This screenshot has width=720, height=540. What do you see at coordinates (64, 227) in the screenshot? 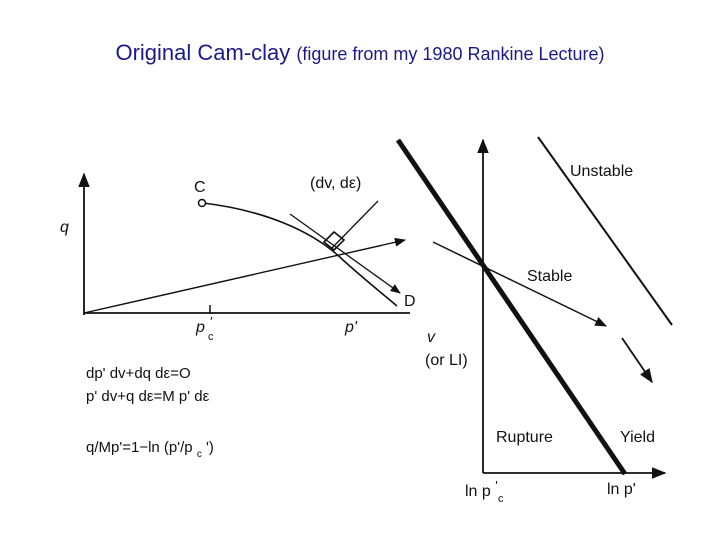
I see `q-axis-label: q` at bounding box center [64, 227].